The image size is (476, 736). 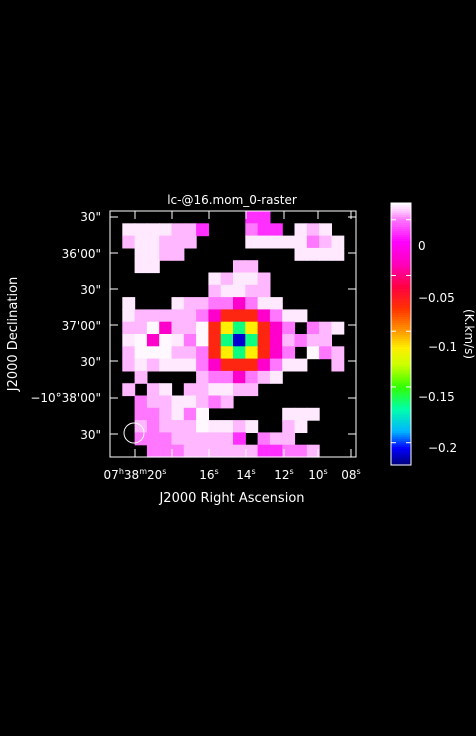 What do you see at coordinates (65, 398) in the screenshot?
I see `y-tick-label: −10°38'00"` at bounding box center [65, 398].